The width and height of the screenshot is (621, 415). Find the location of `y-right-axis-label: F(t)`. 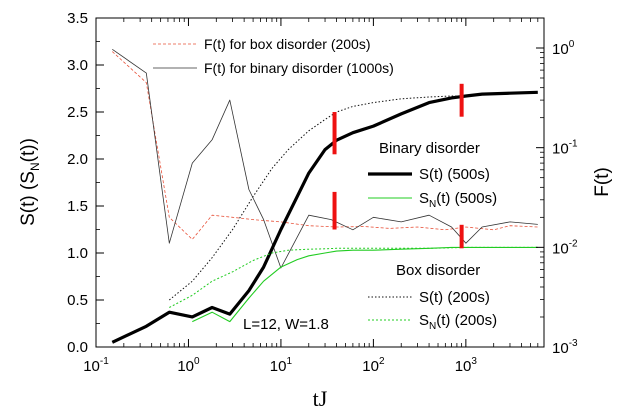

y-right-axis-label: F(t) is located at coordinates (602, 182).